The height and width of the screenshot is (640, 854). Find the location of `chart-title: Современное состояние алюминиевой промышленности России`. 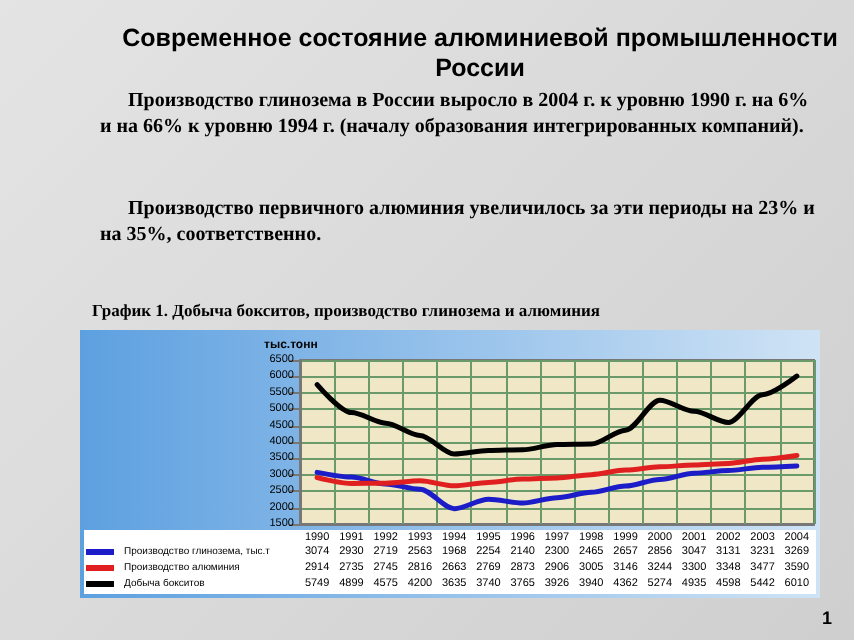

chart-title: Современное состояние алюминиевой промышленности России is located at coordinates (480, 54).